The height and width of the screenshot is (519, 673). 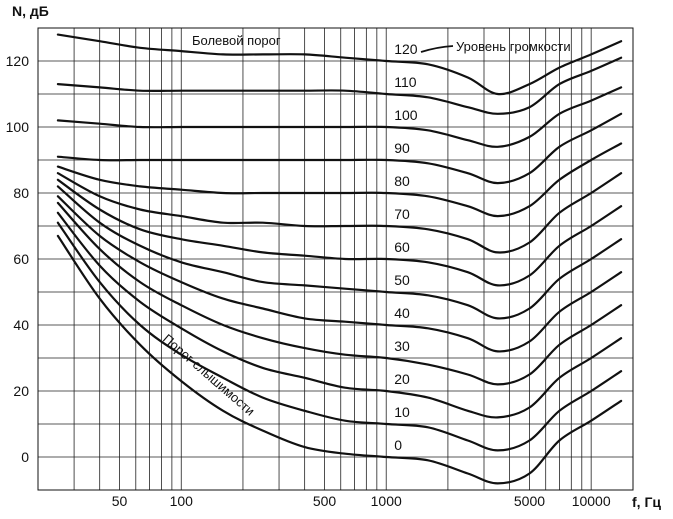 I want to click on y-tick-label: 60, so click(x=21, y=259).